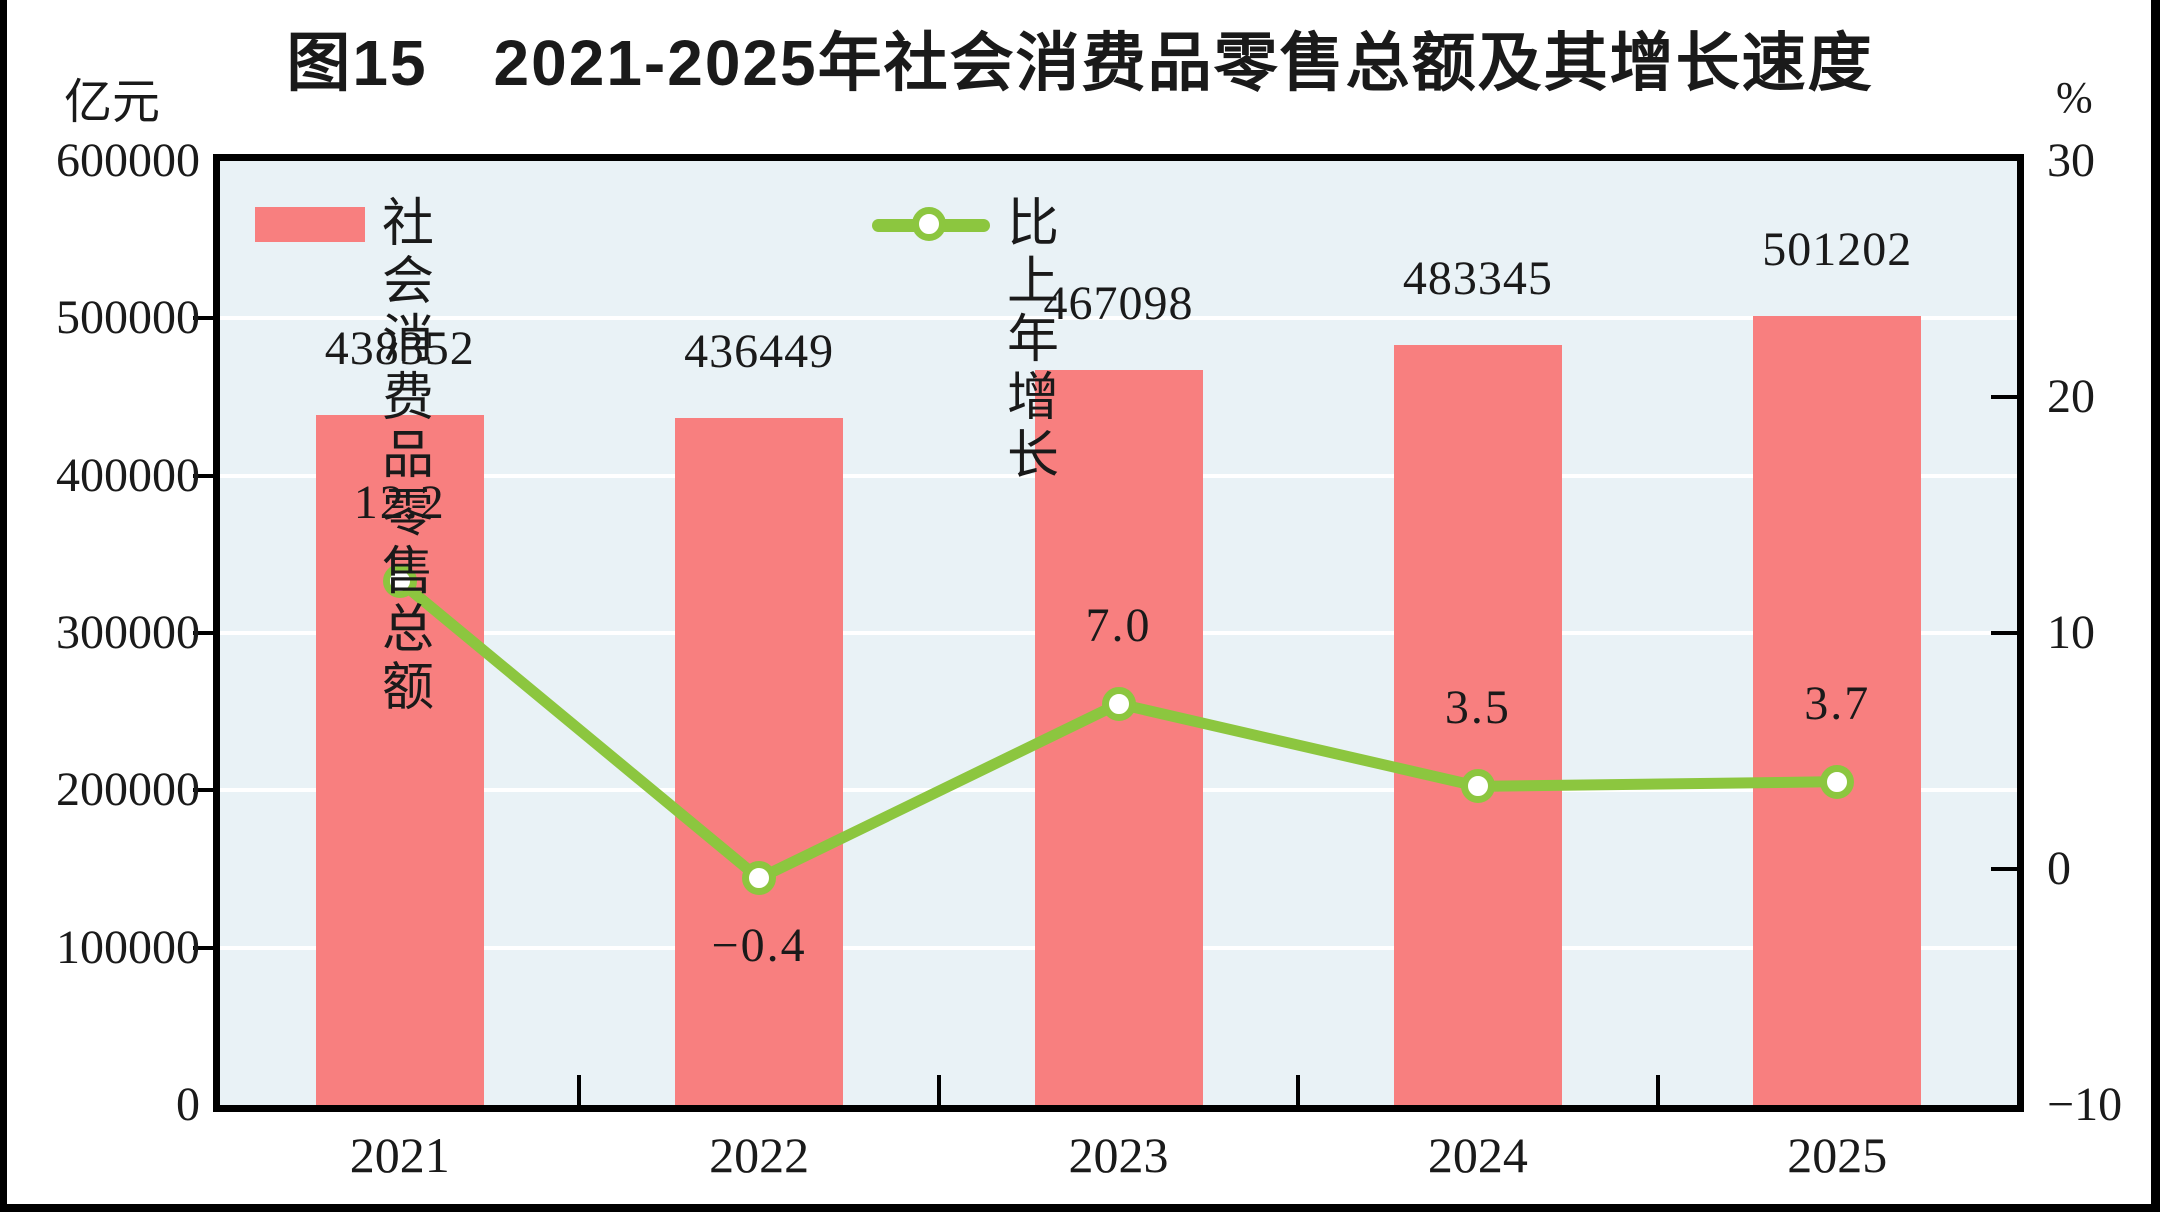  Describe the element at coordinates (112, 102) in the screenshot. I see `left-axis-unit-label: 亿元` at that location.